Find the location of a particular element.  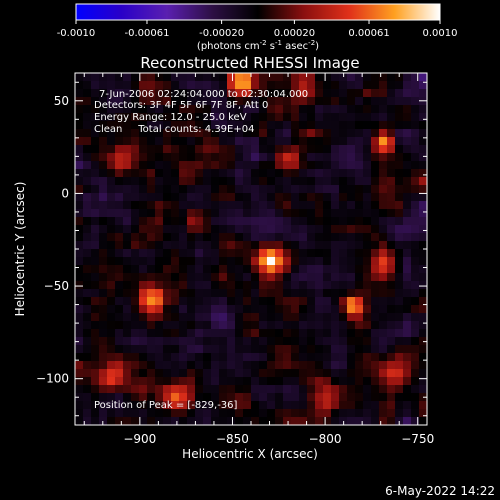

annotation-time-range: 7-Jun-2006 02:24:04.000 to 02:30:04.000 is located at coordinates (203, 94).